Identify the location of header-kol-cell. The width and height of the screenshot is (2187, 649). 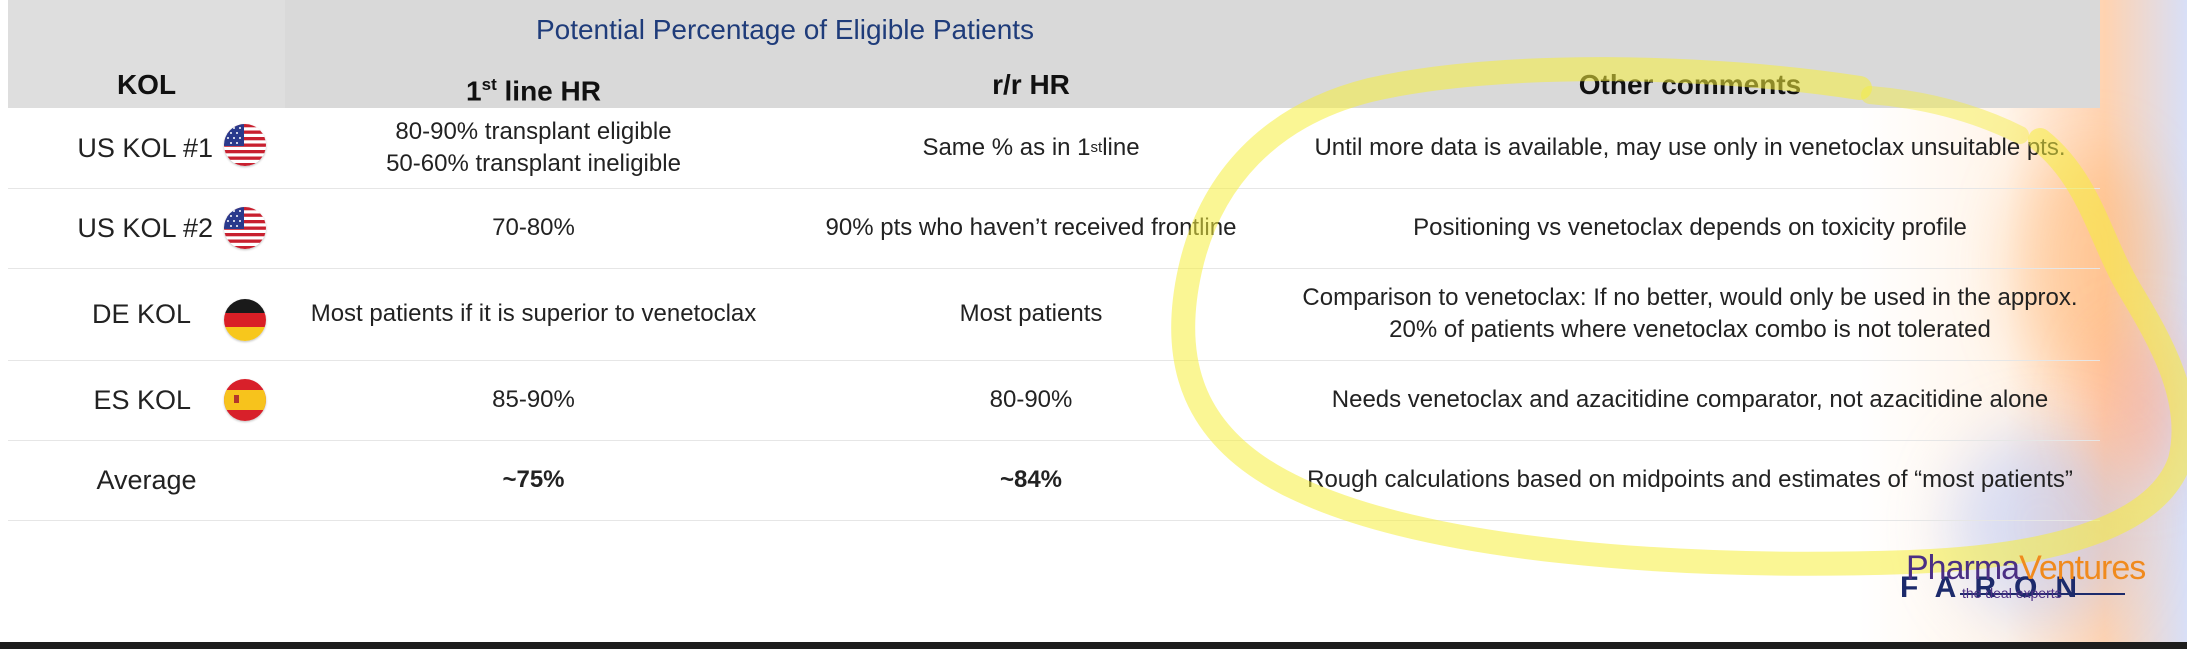
(146, 54).